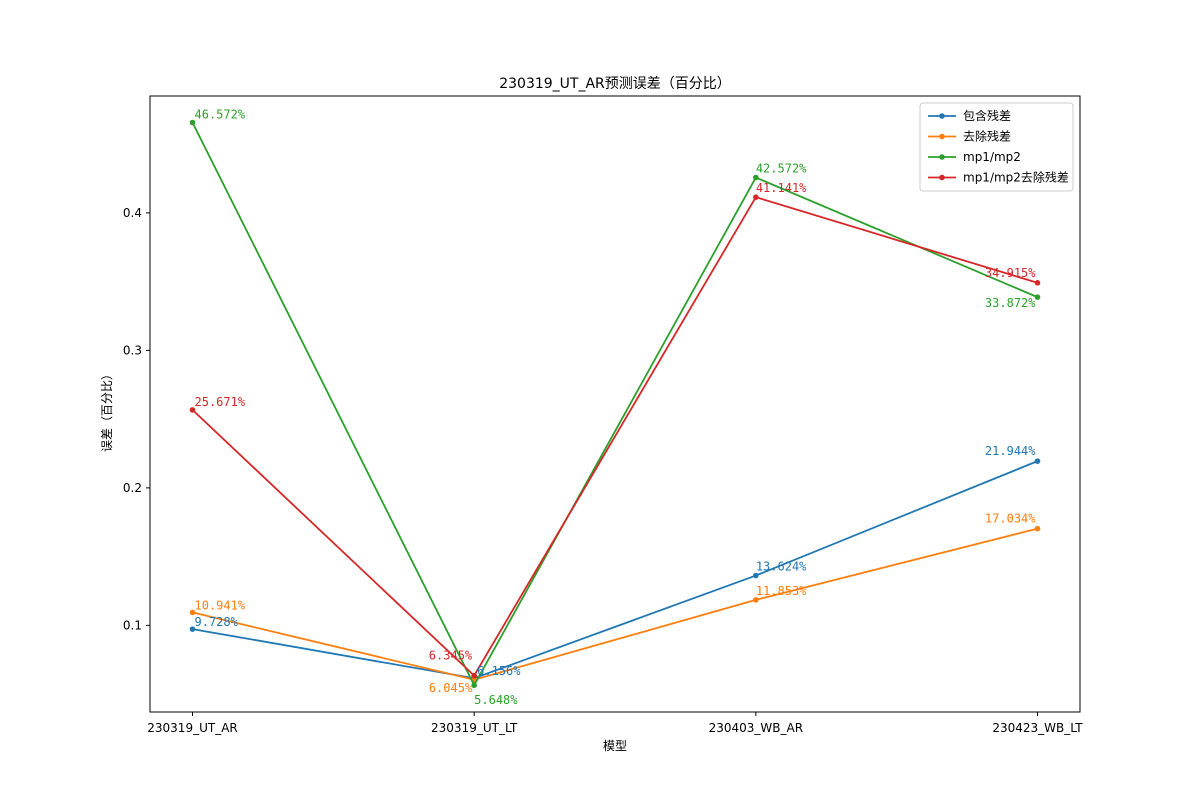 This screenshot has height=800, width=1200. Describe the element at coordinates (615, 84) in the screenshot. I see `chart-title: 230319_UT_AR预测误差（百分比）` at that location.